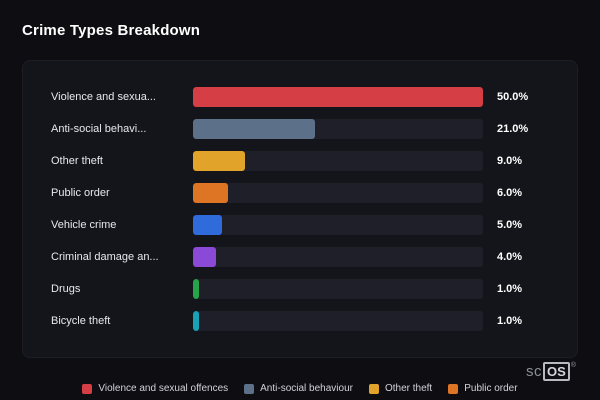  I want to click on watermark-prefix: sc, so click(534, 371).